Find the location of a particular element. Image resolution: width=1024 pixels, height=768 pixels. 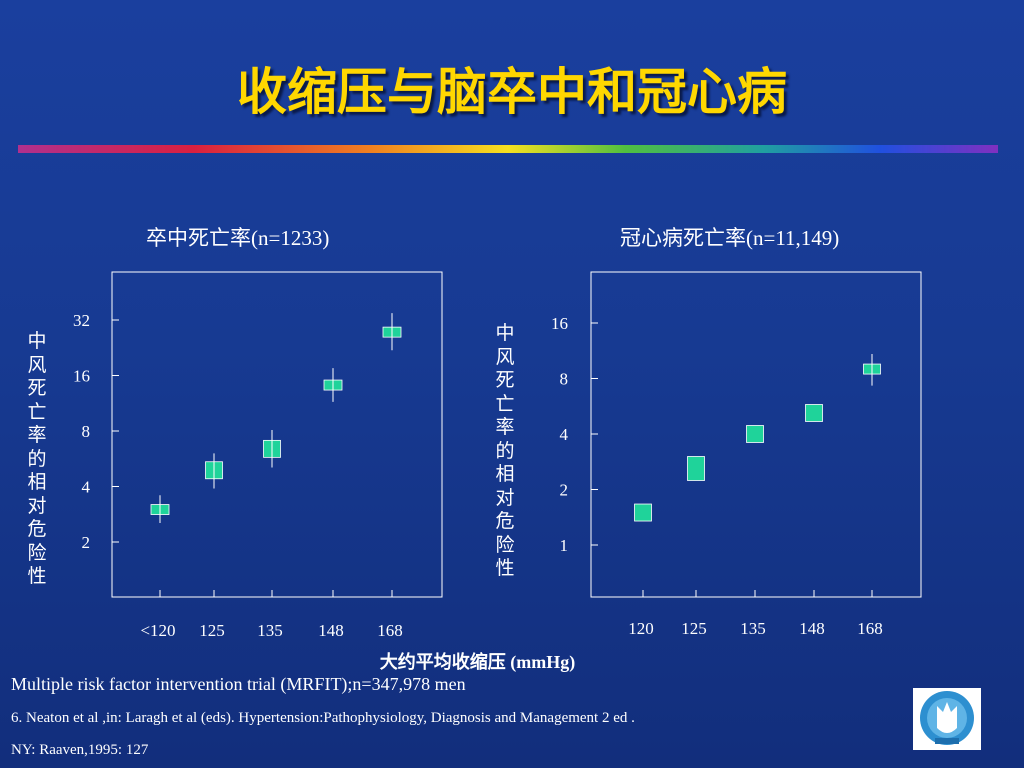

rainbow-divider is located at coordinates (508, 149).